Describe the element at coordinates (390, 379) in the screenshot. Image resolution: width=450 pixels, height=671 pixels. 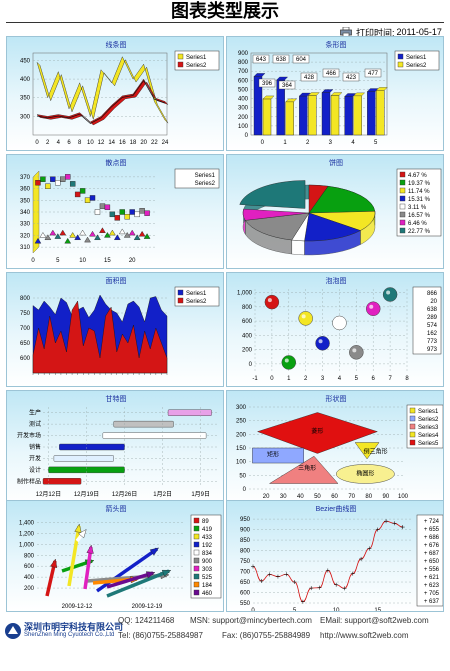
I see `x-tick-label: 7` at that location.